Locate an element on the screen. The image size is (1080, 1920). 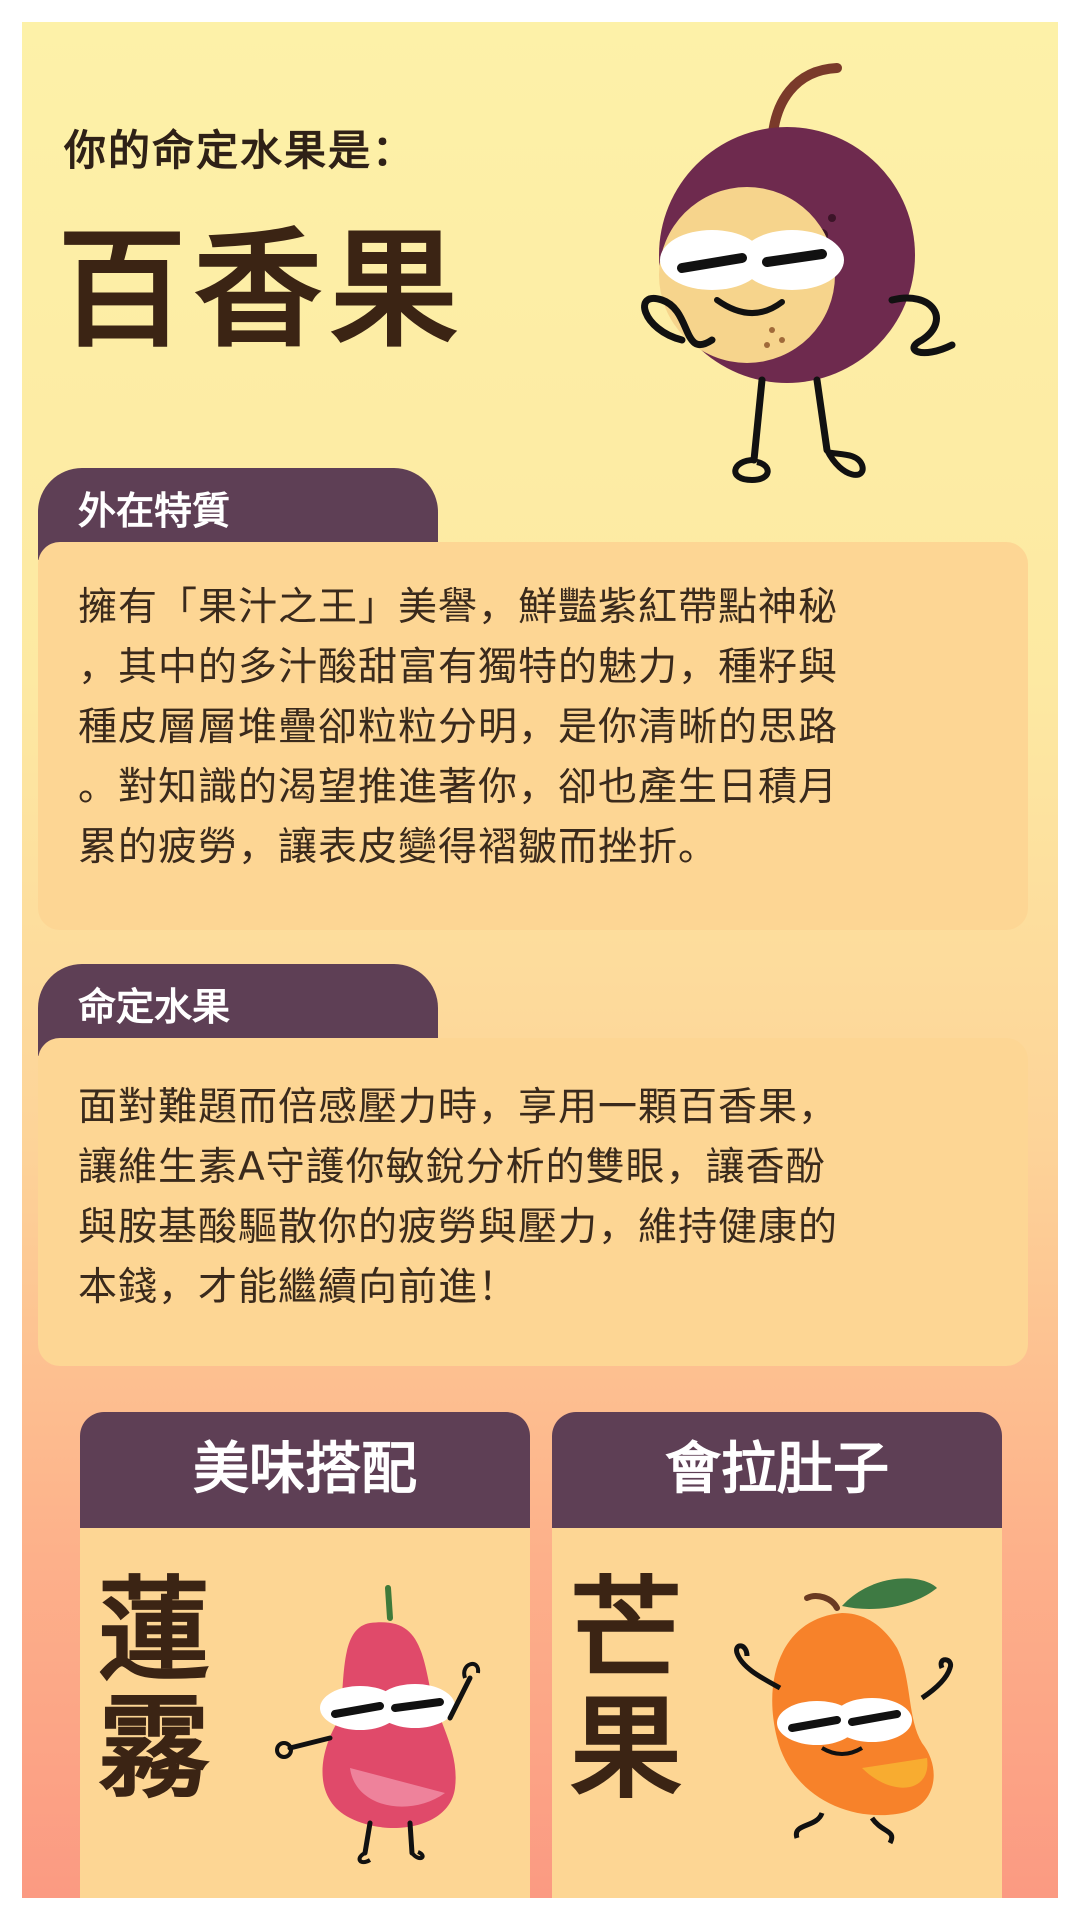
traits-section-title: 外在特質 is located at coordinates (154, 511).